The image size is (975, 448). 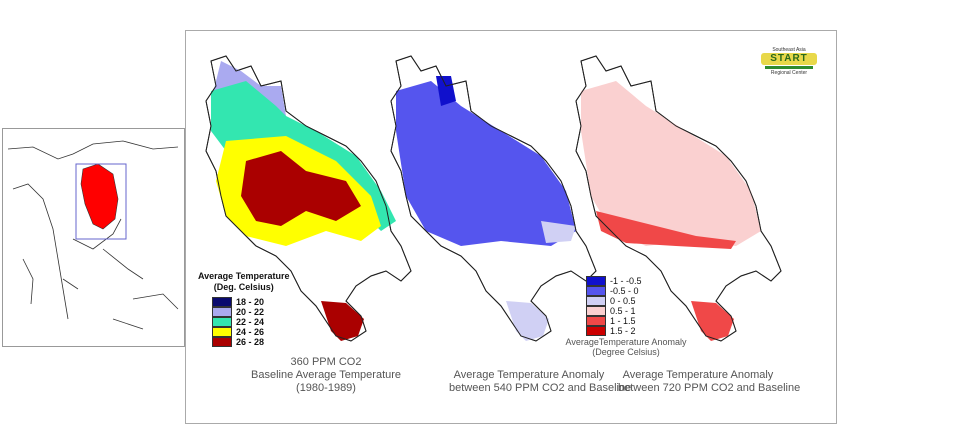 I want to click on caption-line: 360 PPM CO2, so click(x=326, y=362).